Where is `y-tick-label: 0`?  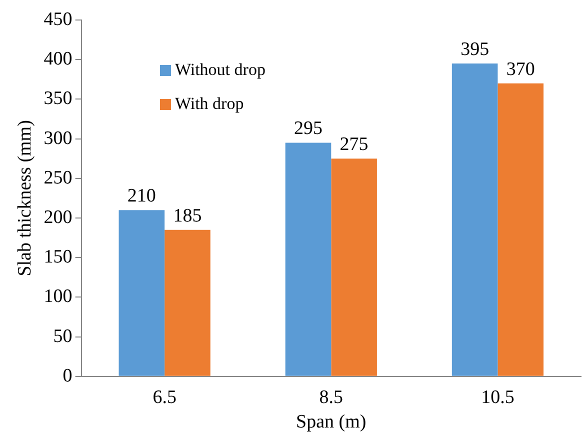
y-tick-label: 0 is located at coordinates (67, 375).